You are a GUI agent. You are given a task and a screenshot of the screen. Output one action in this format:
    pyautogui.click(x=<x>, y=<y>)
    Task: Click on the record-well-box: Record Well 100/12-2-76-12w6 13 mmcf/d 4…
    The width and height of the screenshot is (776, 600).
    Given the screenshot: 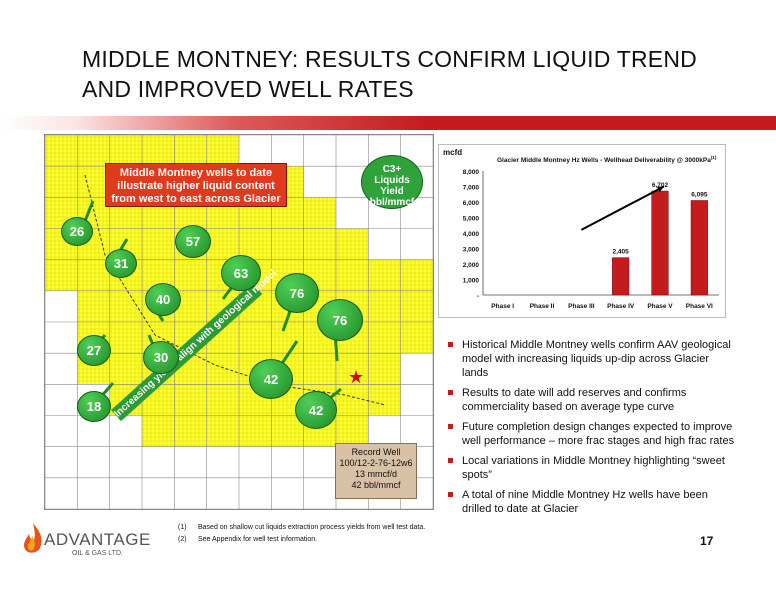 What is the action you would take?
    pyautogui.click(x=376, y=471)
    